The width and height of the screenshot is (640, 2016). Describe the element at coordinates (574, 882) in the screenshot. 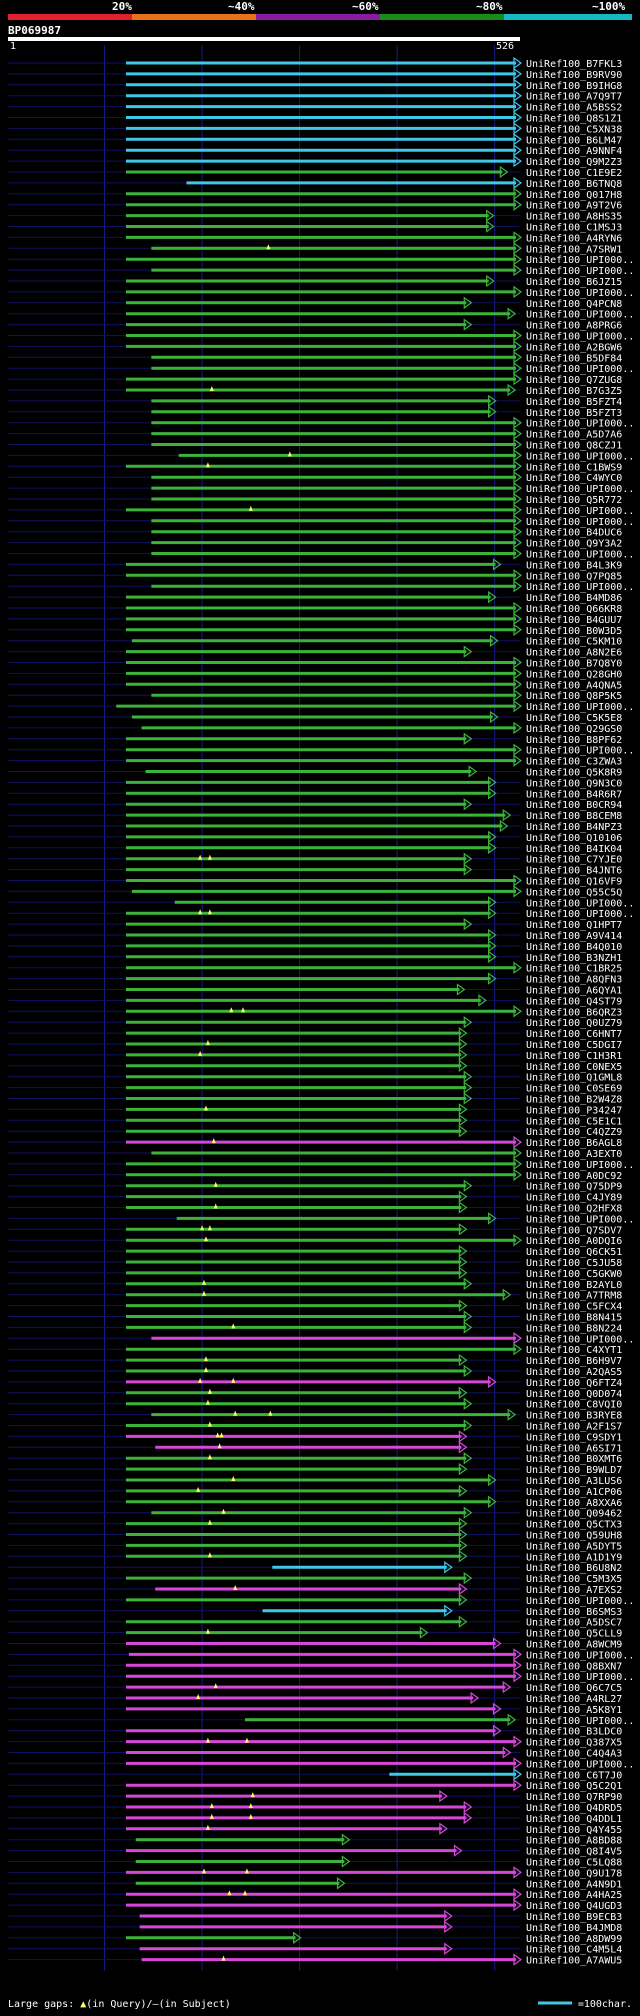

I see `hit-label: UniRef100_Q16VF9` at that location.